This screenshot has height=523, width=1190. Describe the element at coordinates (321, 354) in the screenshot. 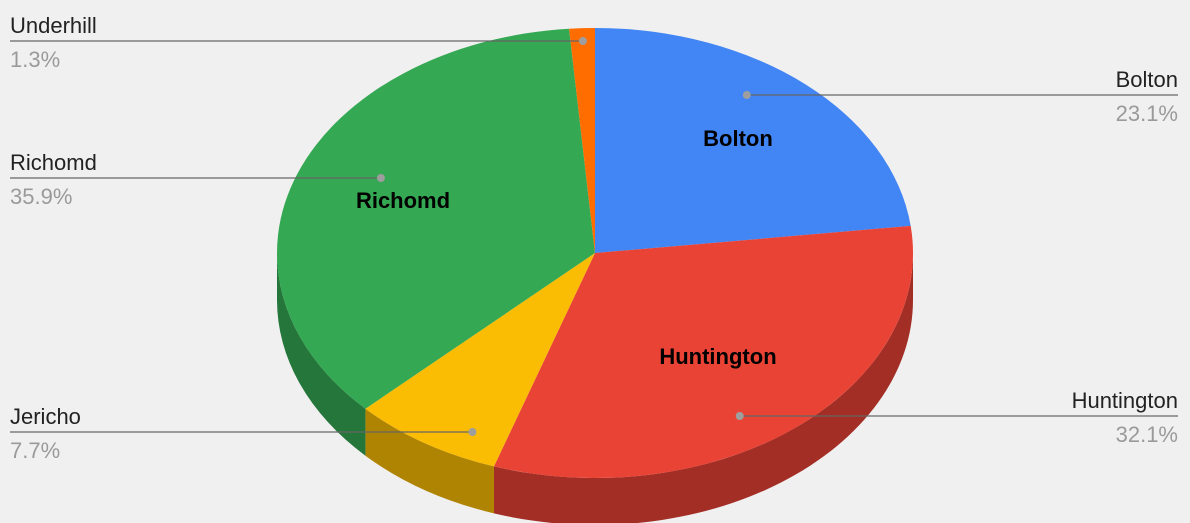

I see `pie-side-richomd` at that location.